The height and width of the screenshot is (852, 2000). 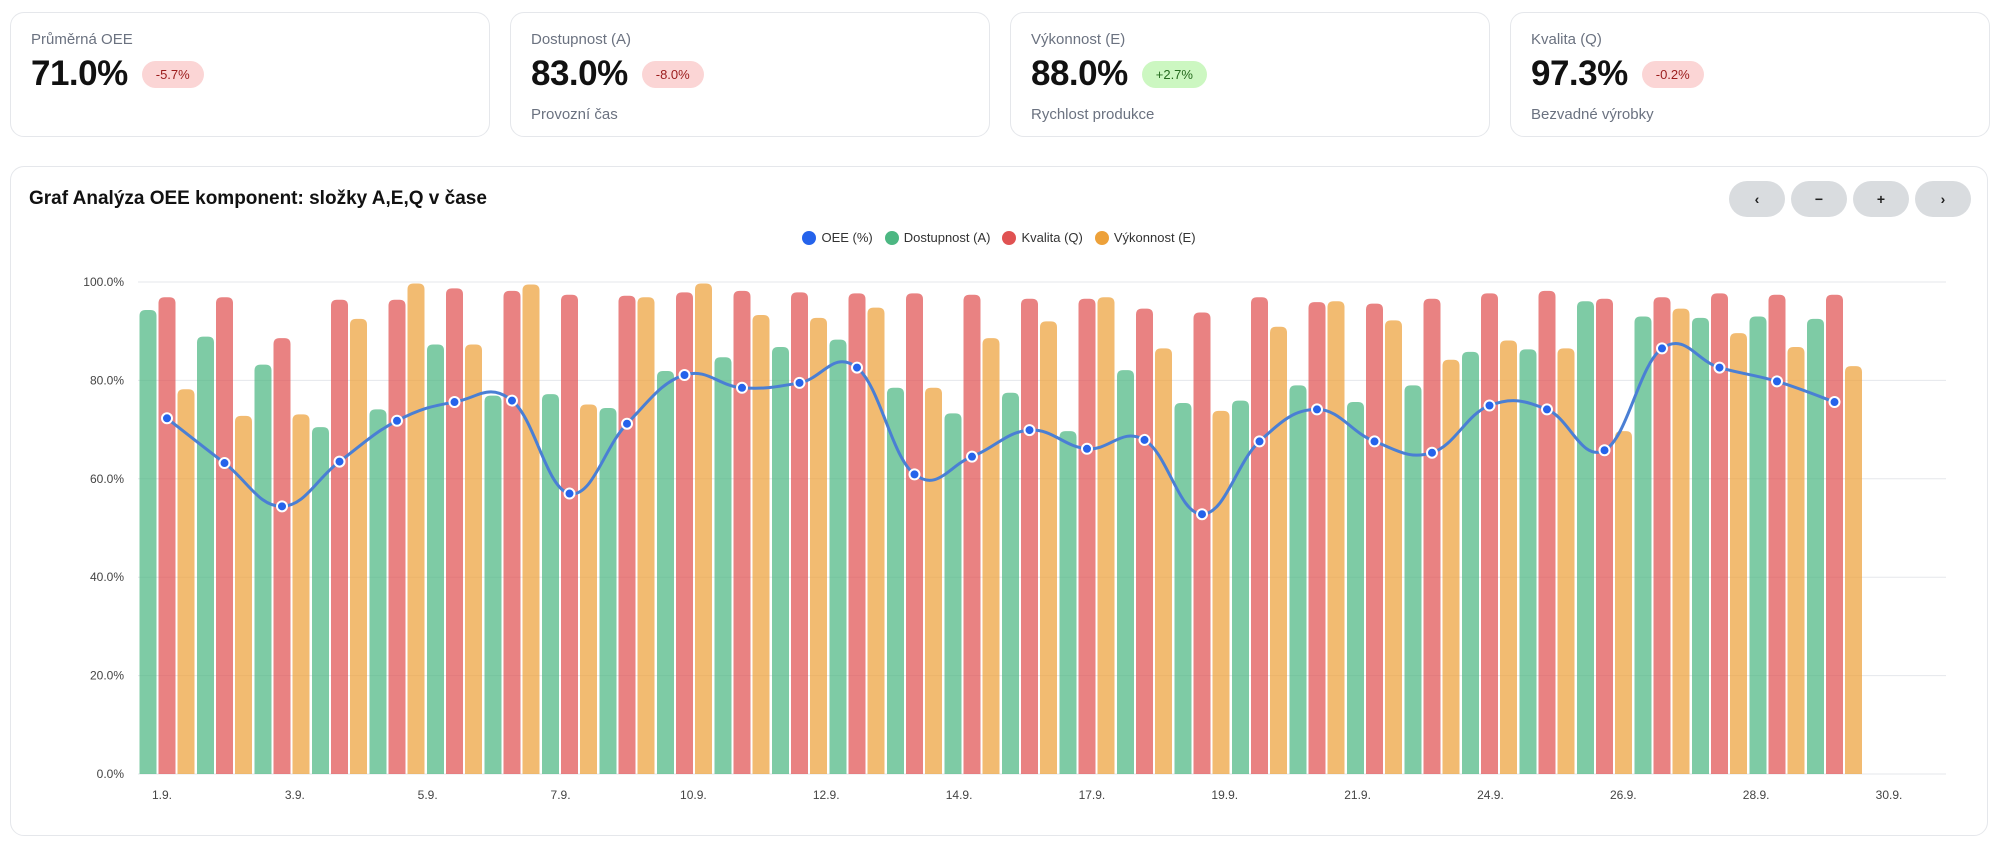 What do you see at coordinates (1881, 199) in the screenshot?
I see `zoom-in-button: +` at bounding box center [1881, 199].